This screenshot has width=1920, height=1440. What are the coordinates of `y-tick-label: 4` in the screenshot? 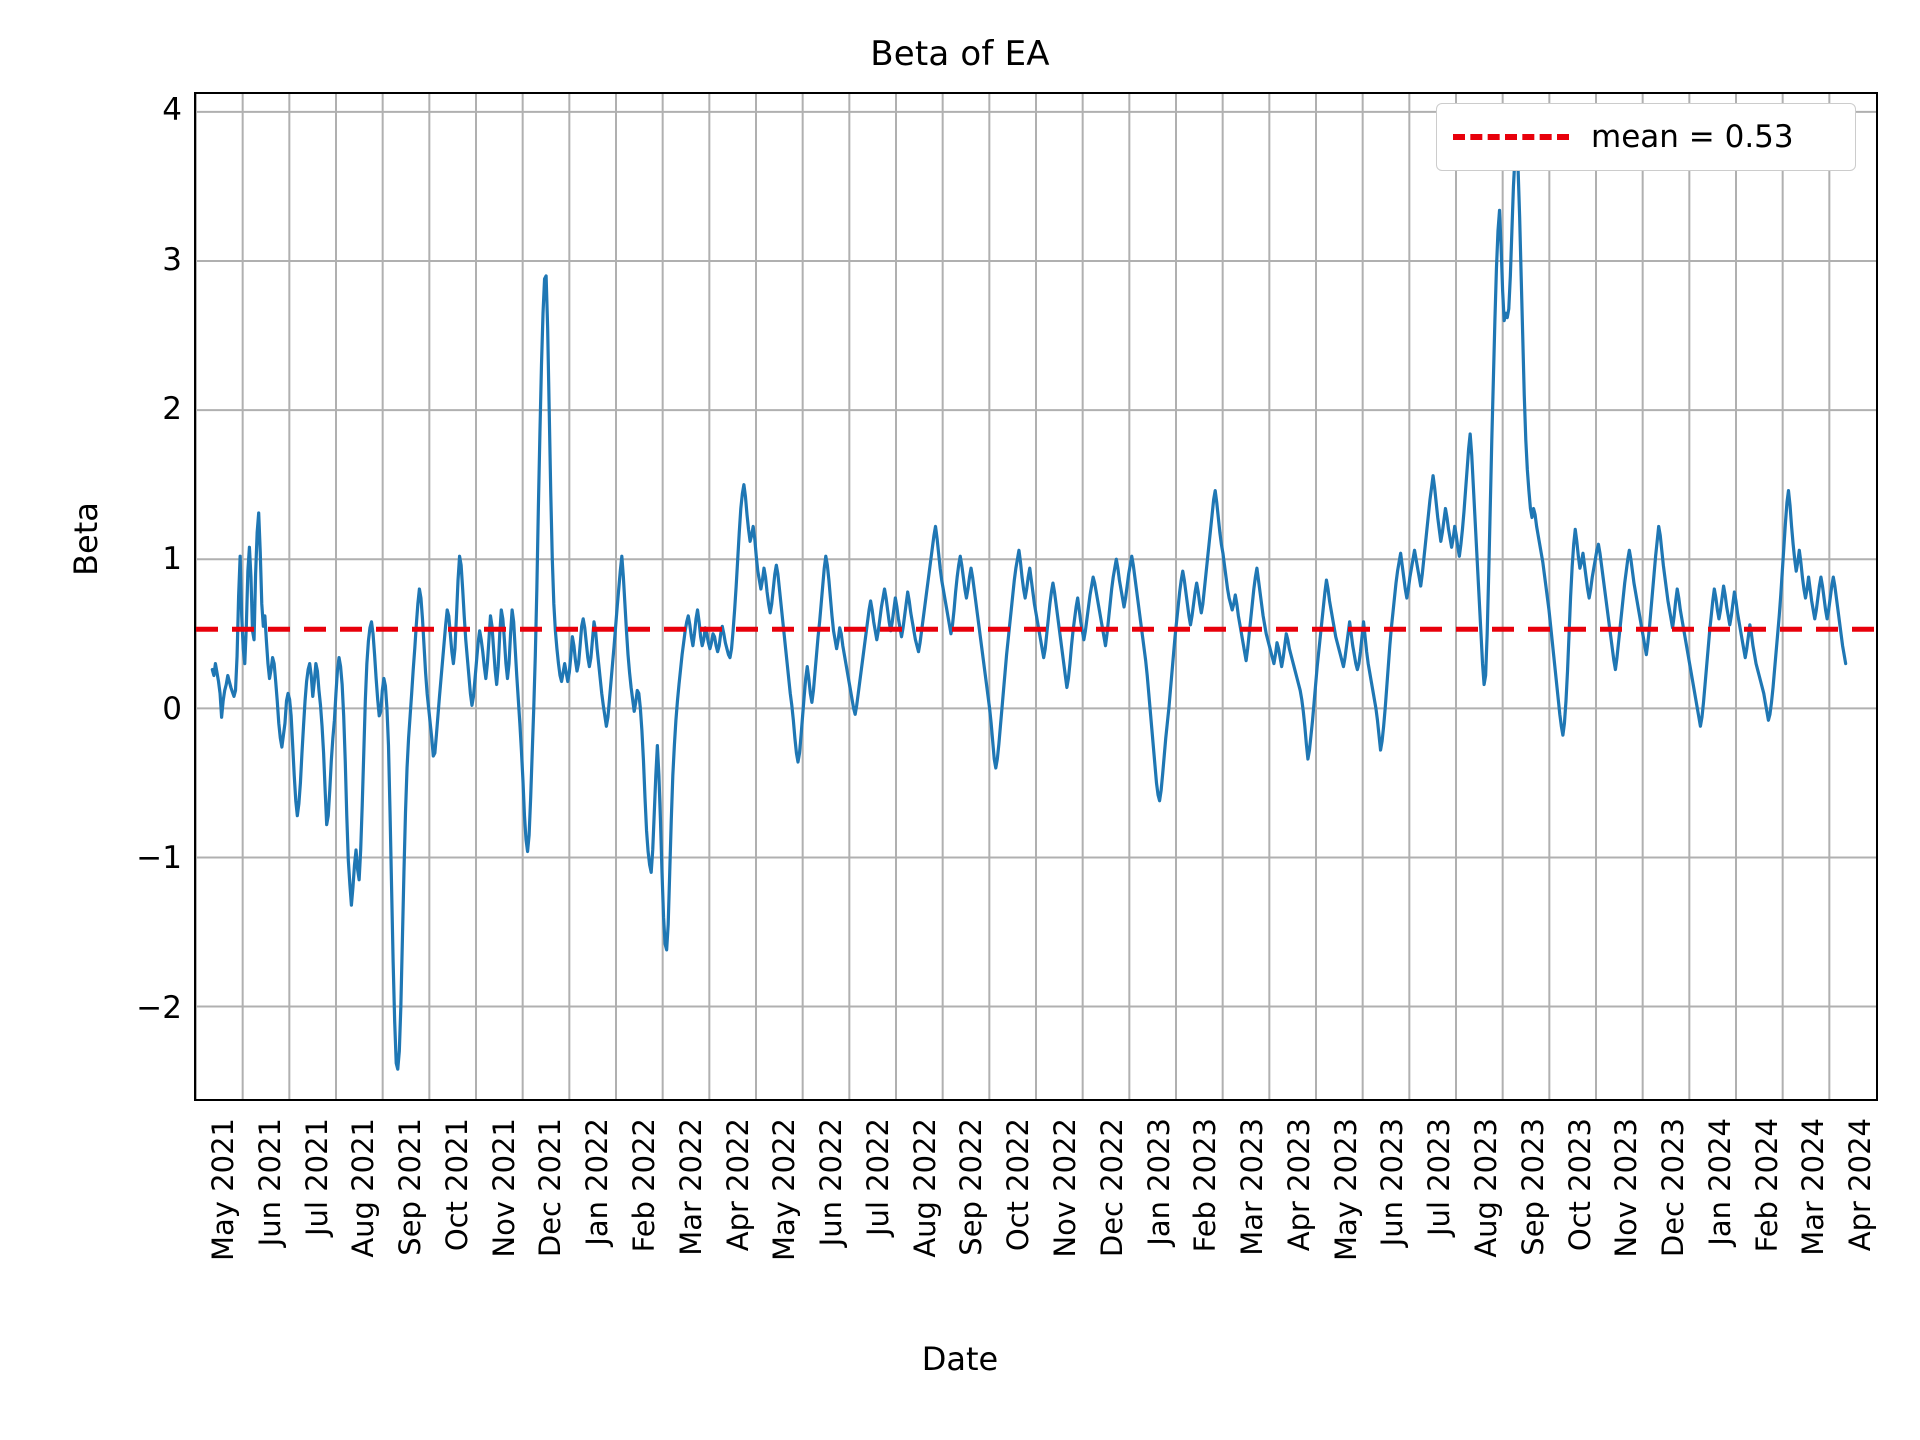 It's located at (172, 109).